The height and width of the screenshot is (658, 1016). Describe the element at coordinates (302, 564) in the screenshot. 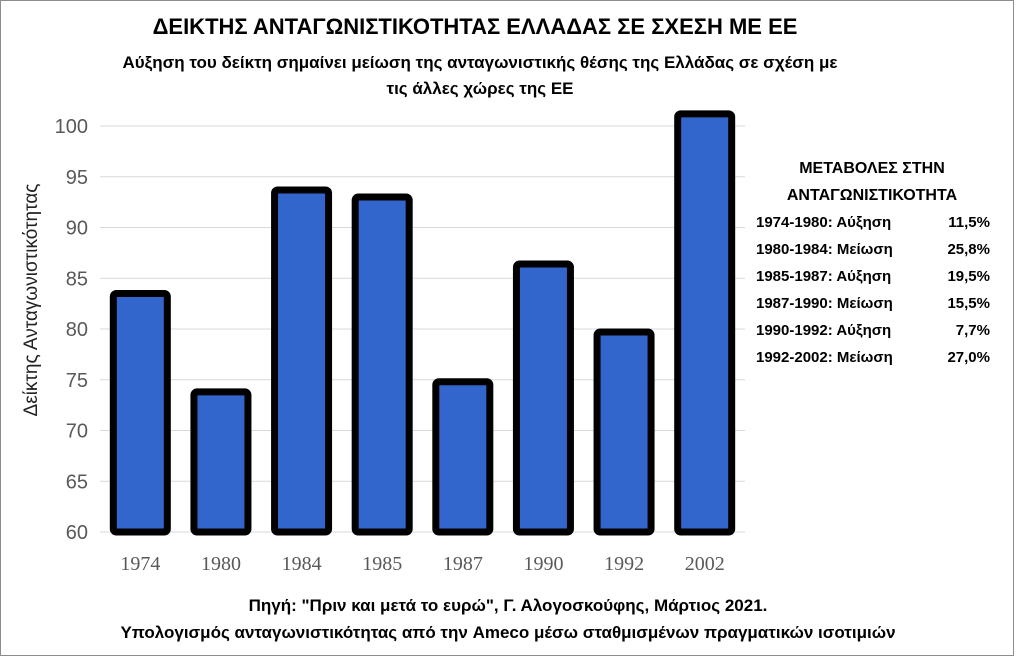

I see `x-tick-label: 1984` at that location.